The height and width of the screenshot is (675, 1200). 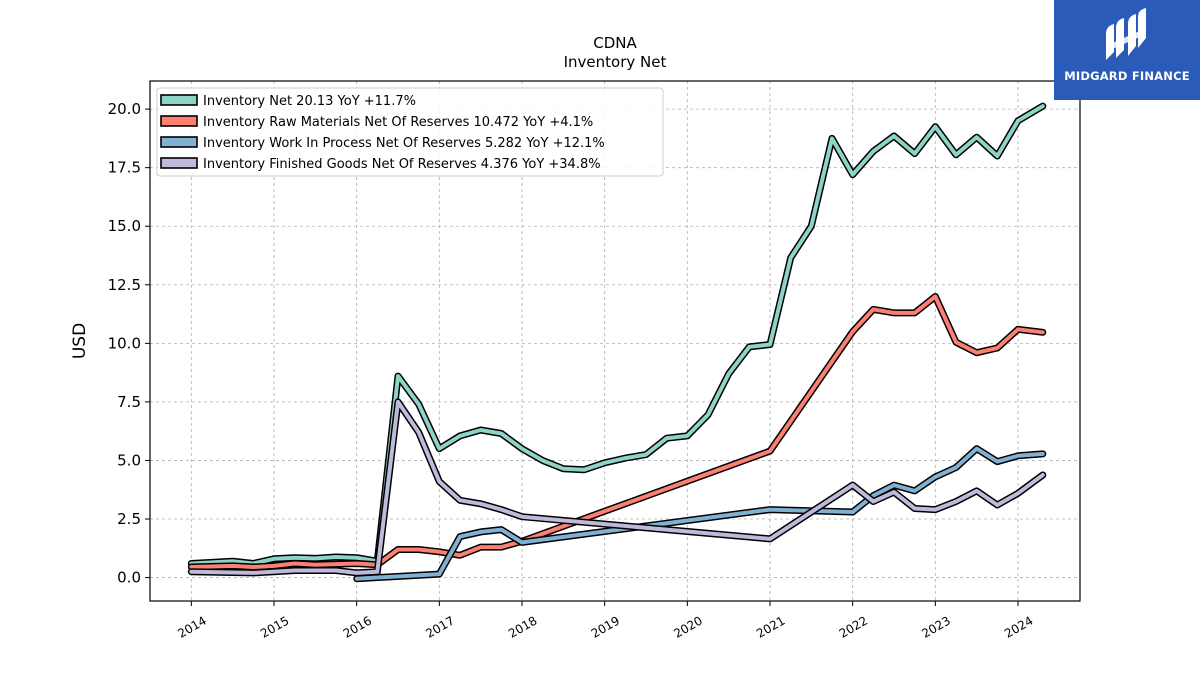 I want to click on y-axis: 0.0 2.5 5.0 7.5 10.0 12.5 15.0 17.5 20.0, so click(x=129, y=343).